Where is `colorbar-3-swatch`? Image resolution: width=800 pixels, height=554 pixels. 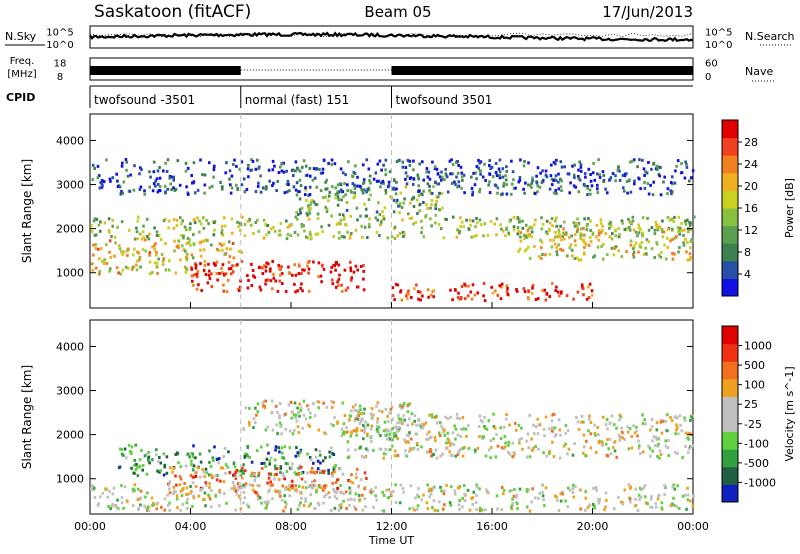 colorbar-3-swatch is located at coordinates (730, 181).